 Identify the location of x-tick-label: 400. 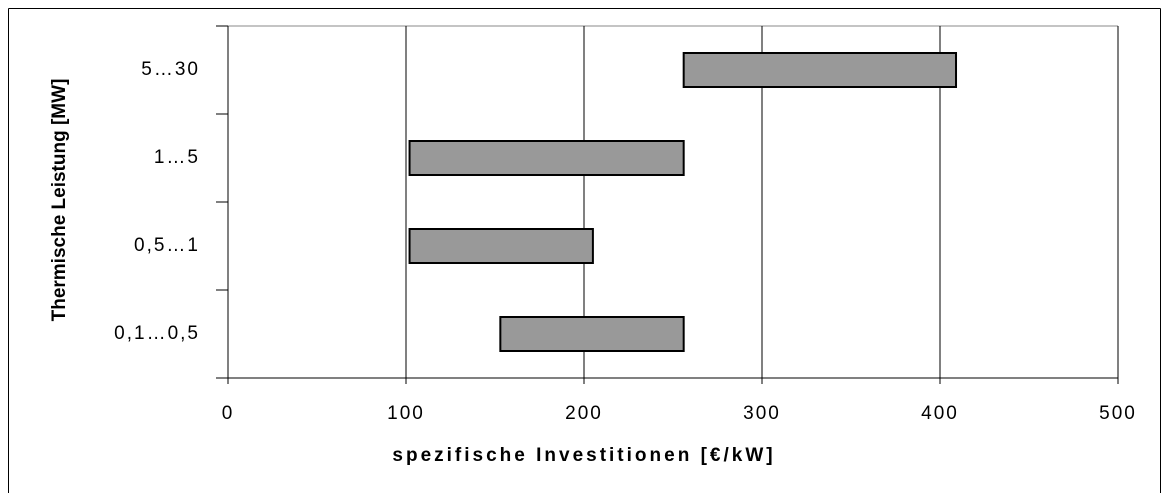
(940, 413).